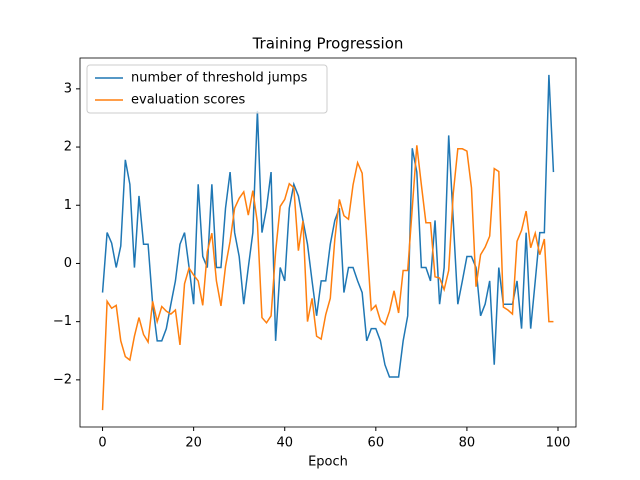  I want to click on x-axis-label: Epoch, so click(328, 462).